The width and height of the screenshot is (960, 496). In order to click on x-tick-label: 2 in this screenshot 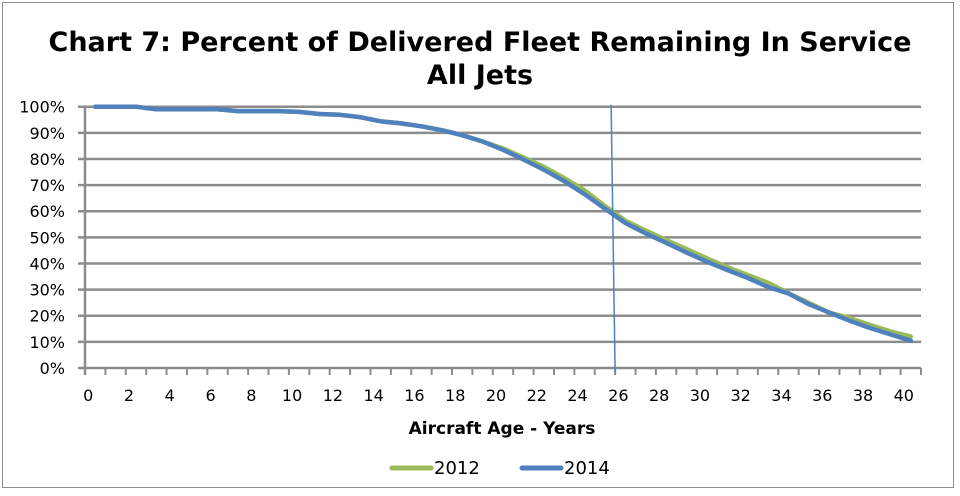, I will do `click(129, 395)`.